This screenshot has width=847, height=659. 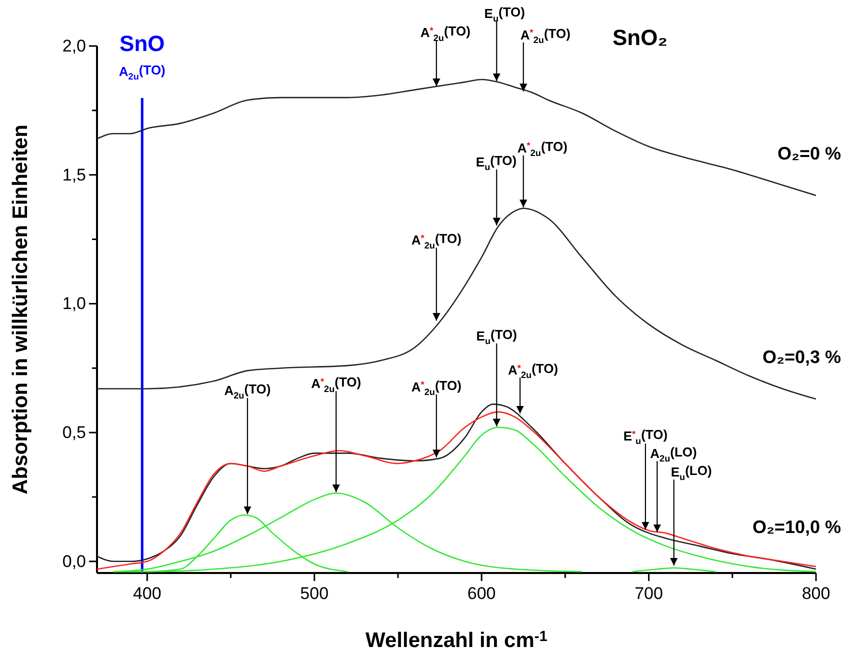 I want to click on annotation: A$_{2u}$(TO), so click(x=247, y=391).